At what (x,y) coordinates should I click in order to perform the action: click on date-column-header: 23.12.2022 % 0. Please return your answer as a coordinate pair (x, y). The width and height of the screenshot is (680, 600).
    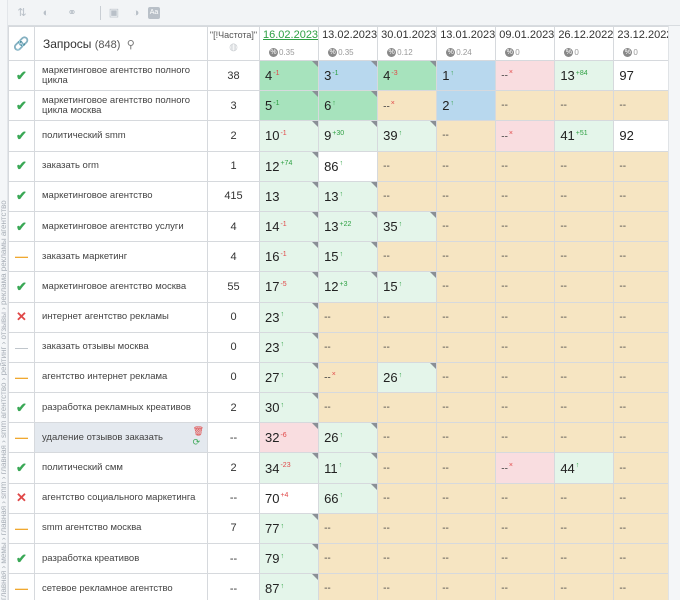
    Looking at the image, I should click on (643, 43).